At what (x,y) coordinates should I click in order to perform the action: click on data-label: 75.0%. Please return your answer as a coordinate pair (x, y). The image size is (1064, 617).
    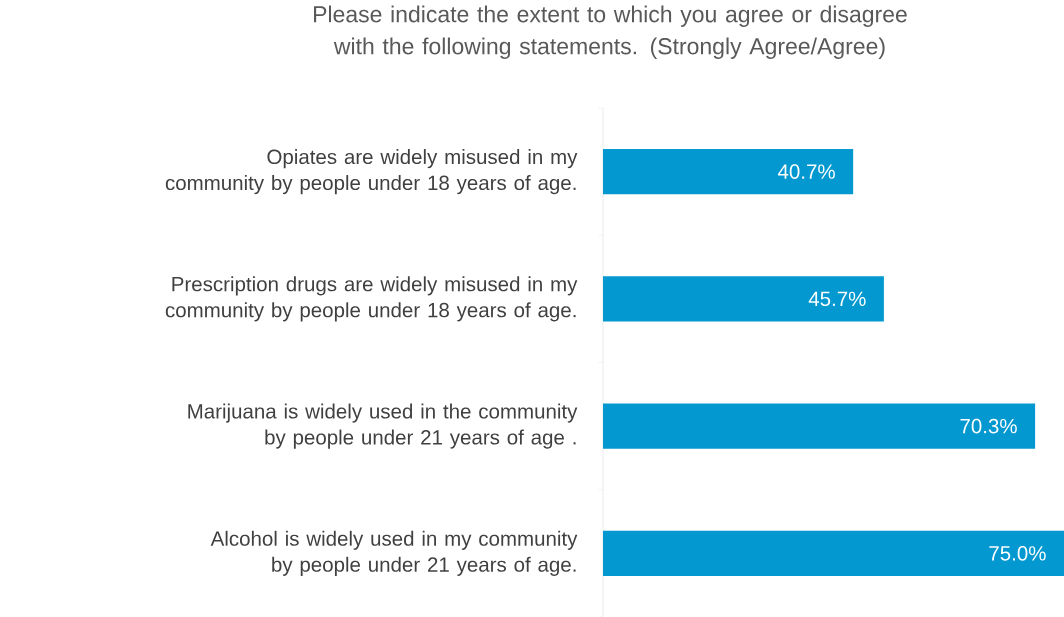
    Looking at the image, I should click on (1017, 553).